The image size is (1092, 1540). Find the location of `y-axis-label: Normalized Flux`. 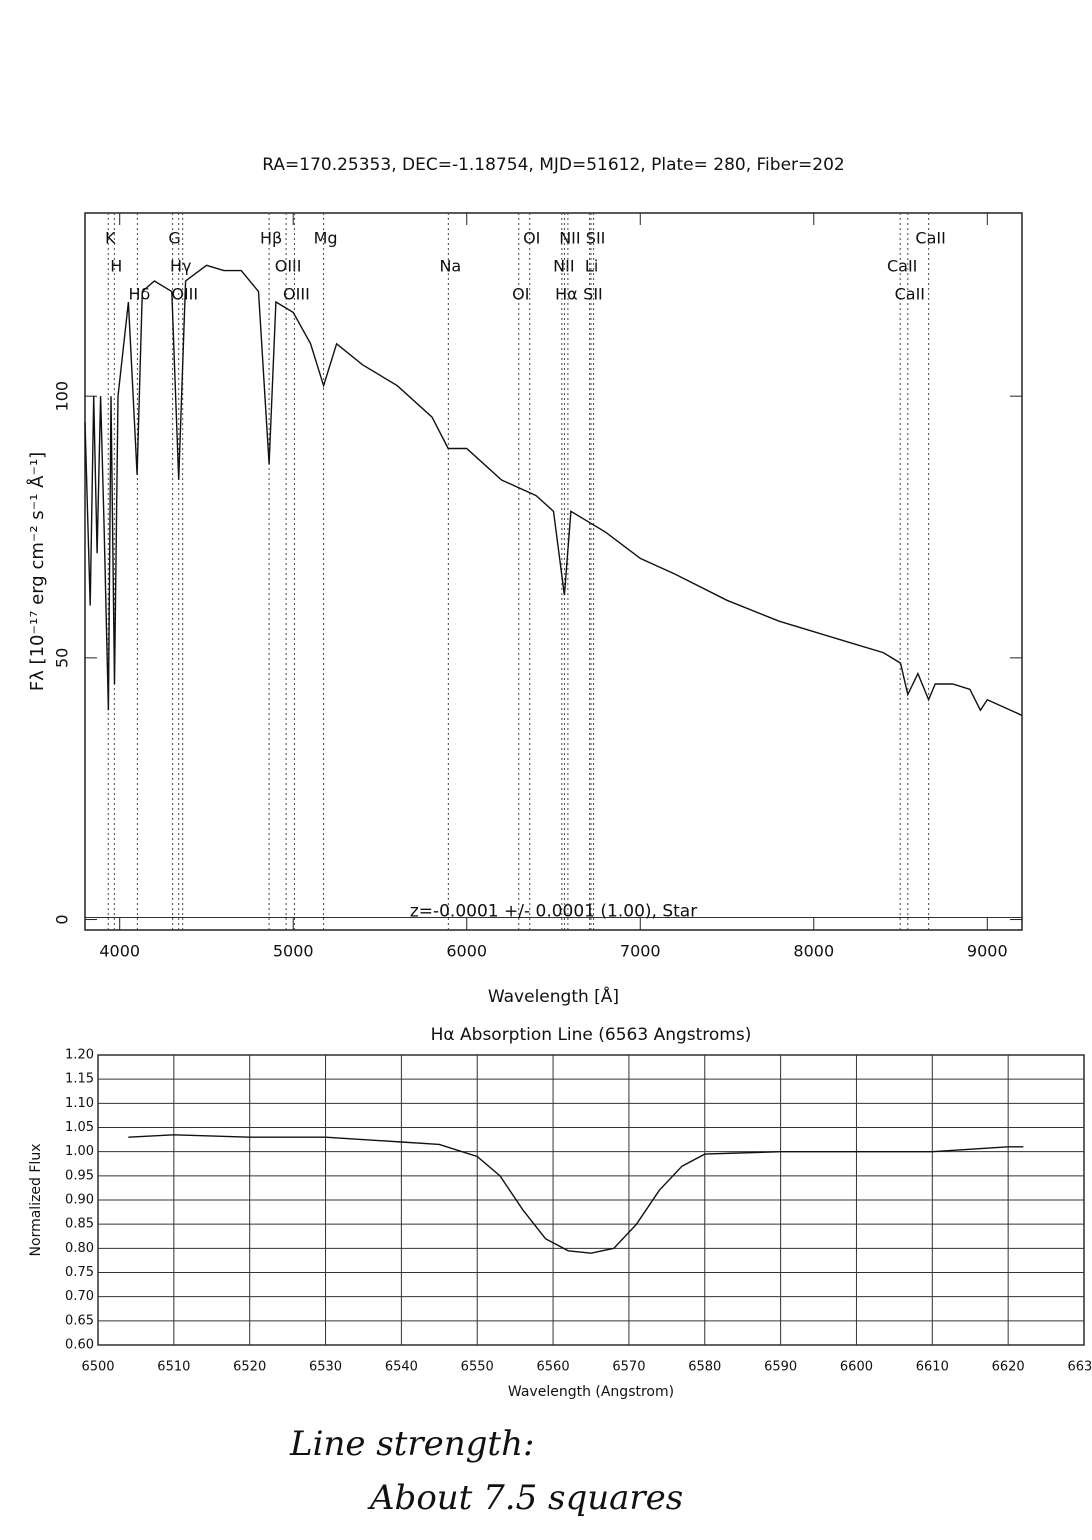

y-axis-label: Normalized Flux is located at coordinates (36, 1200).